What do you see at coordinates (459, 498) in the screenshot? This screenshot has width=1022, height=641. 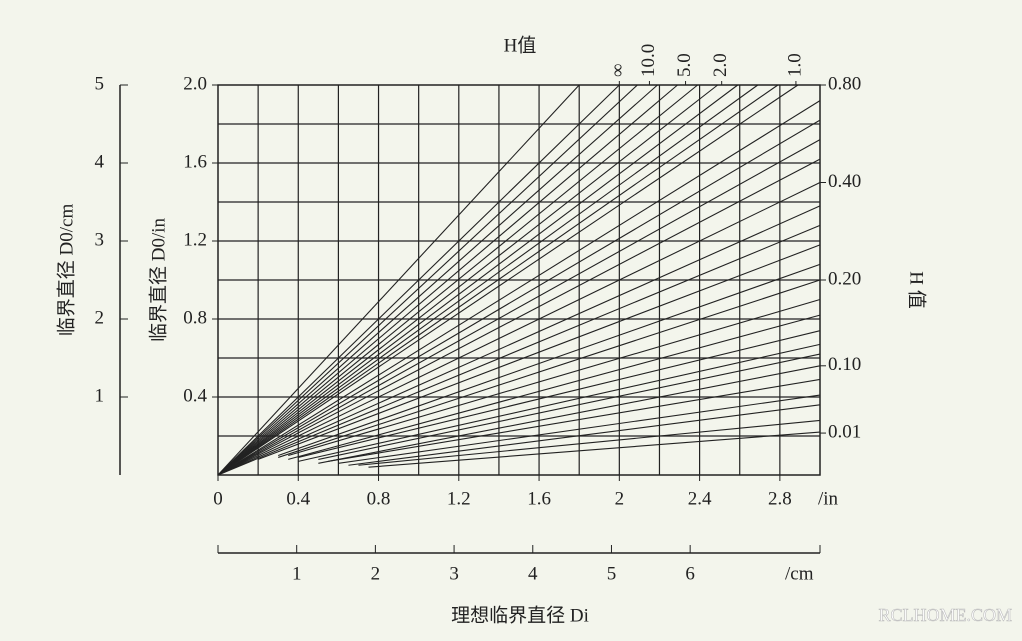 I see `x-tick-label: 1.2` at bounding box center [459, 498].